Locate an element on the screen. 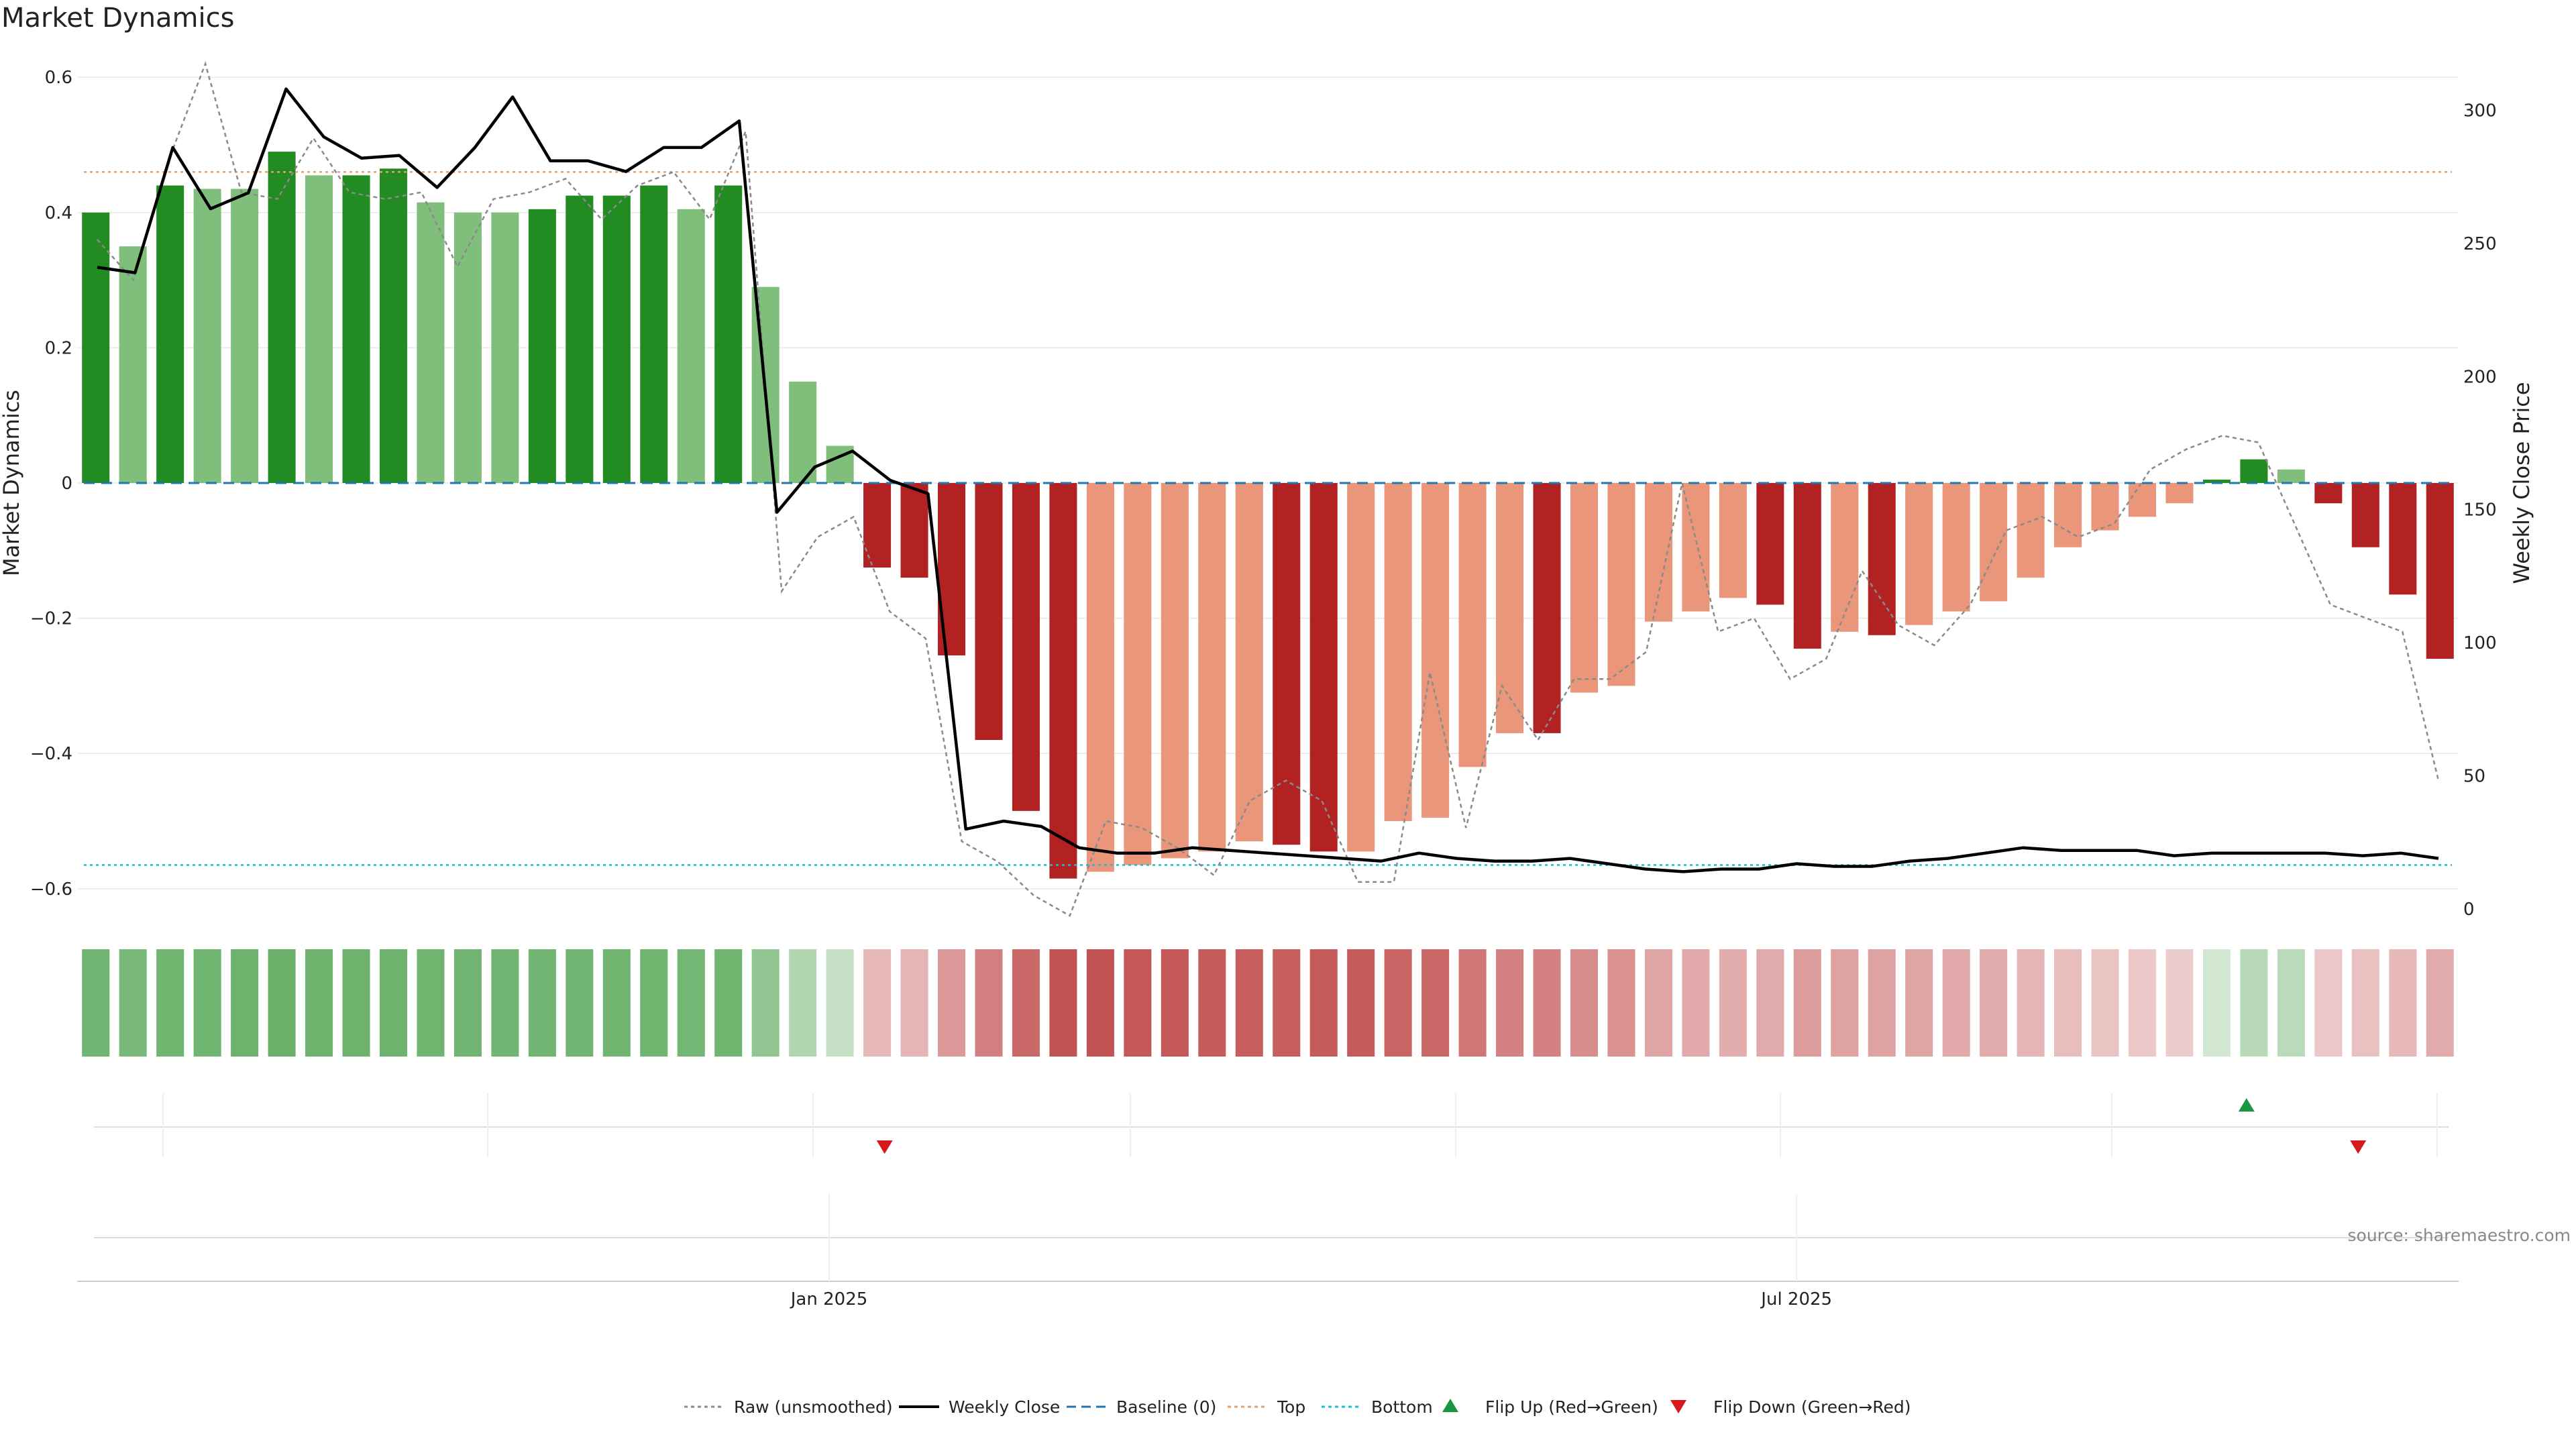  legend-item: Bottom is located at coordinates (1377, 1407).